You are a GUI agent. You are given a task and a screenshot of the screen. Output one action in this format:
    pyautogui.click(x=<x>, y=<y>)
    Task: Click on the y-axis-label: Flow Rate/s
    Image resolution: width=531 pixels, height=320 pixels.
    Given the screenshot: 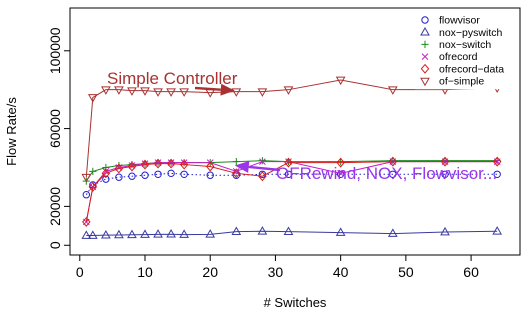 What is the action you would take?
    pyautogui.click(x=11, y=131)
    